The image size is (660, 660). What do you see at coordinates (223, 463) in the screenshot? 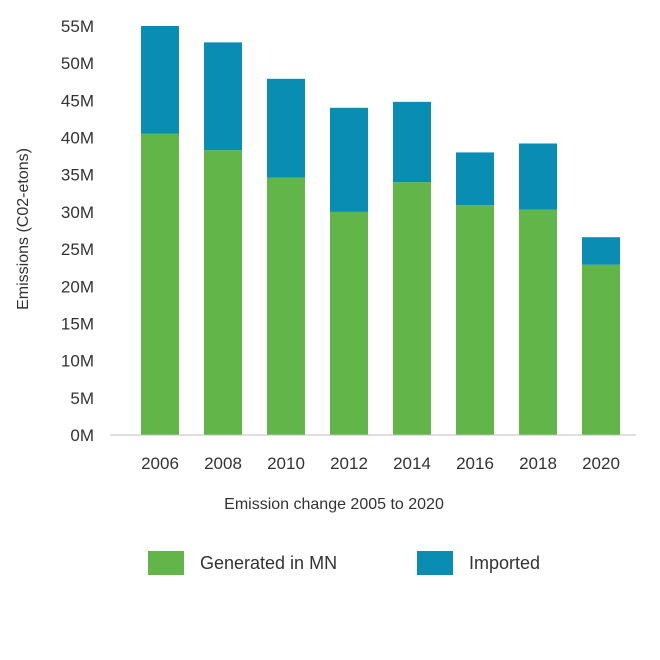
I see `x-tick-label: 2008` at bounding box center [223, 463].